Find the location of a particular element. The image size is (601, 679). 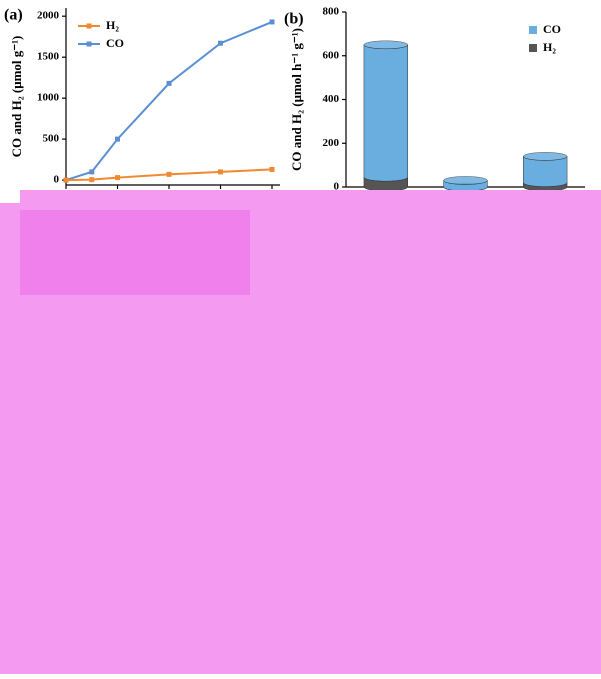

y-tick-label: 600 is located at coordinates (331, 55).